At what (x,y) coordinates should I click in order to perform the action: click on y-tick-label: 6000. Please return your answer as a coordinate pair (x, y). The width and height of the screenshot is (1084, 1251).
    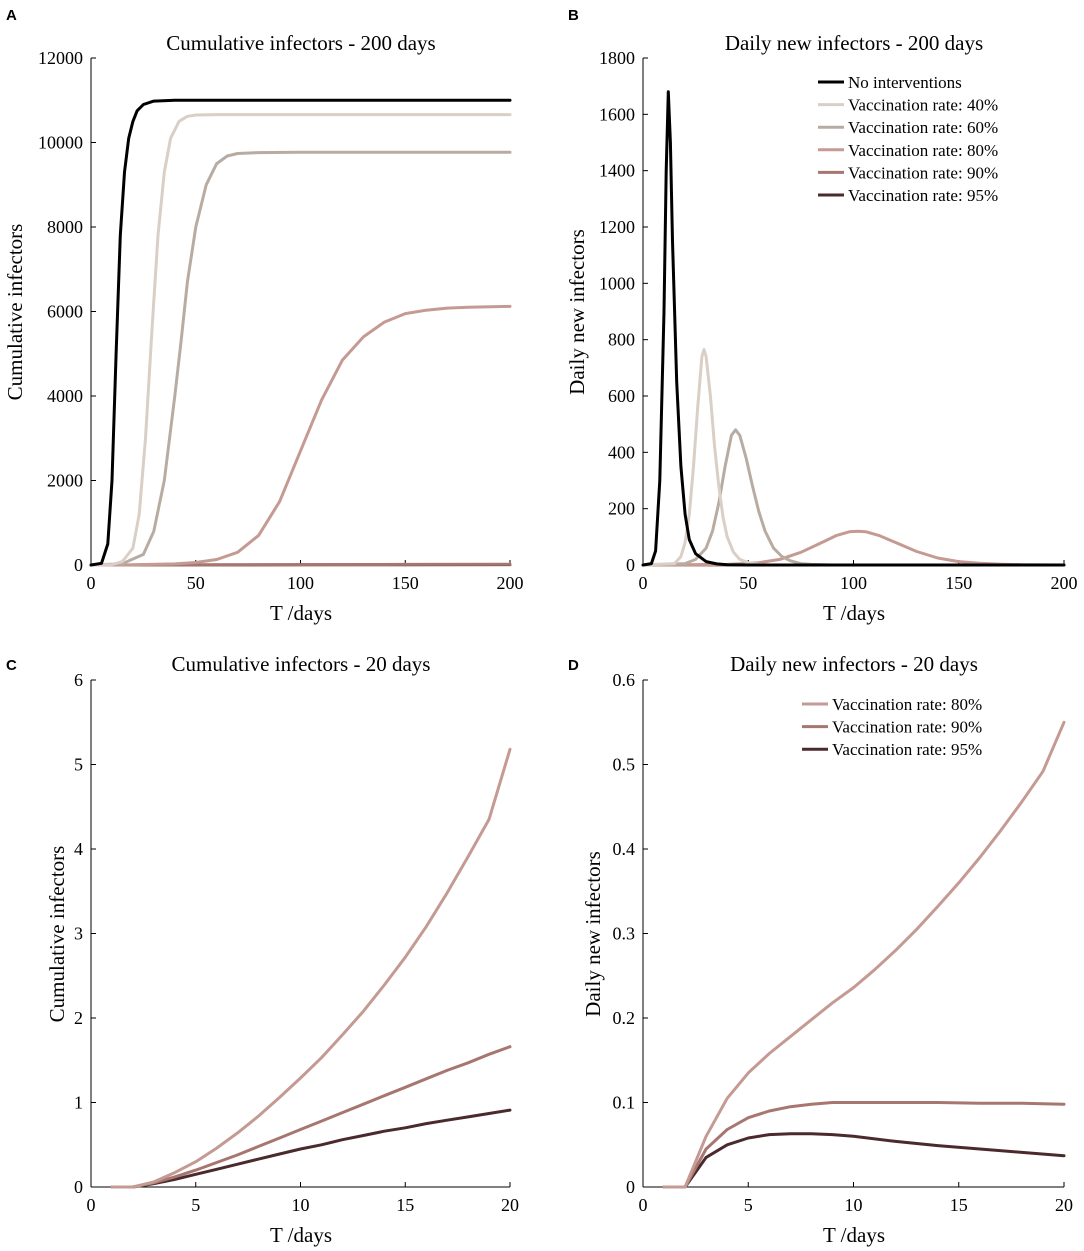
    Looking at the image, I should click on (65, 312).